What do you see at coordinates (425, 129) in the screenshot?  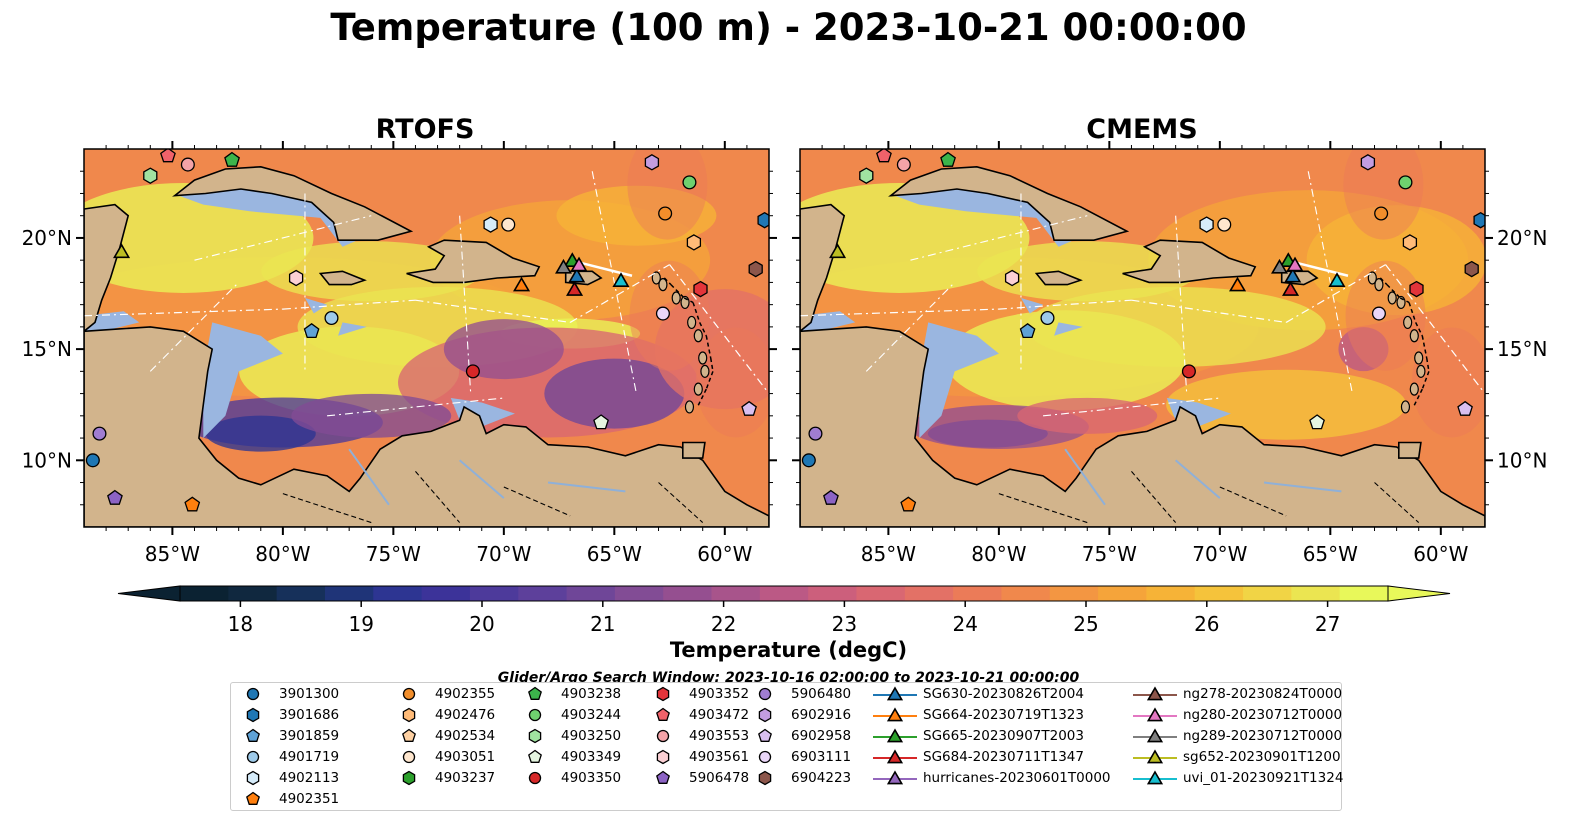 I see `panel-title-rtofs: RTOFS` at bounding box center [425, 129].